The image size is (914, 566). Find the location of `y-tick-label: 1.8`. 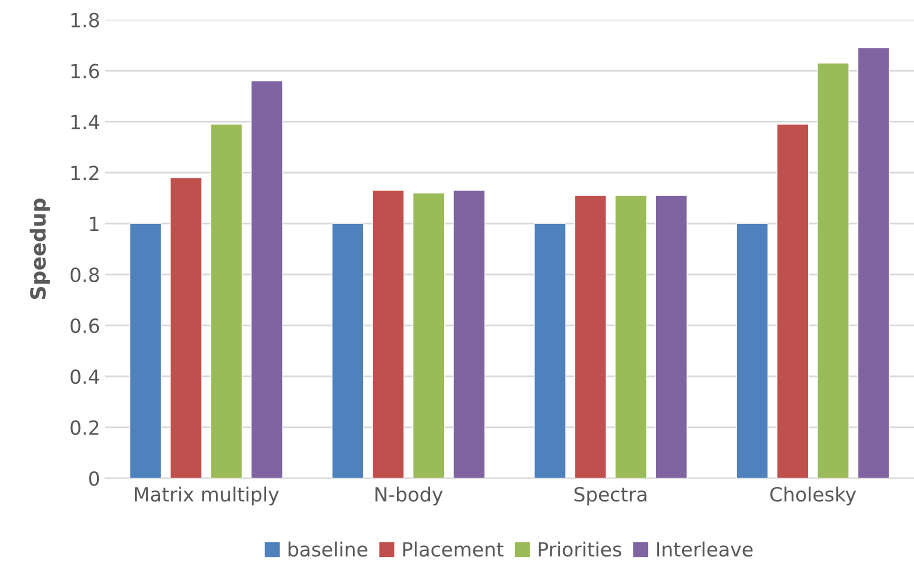

y-tick-label: 1.8 is located at coordinates (85, 20).